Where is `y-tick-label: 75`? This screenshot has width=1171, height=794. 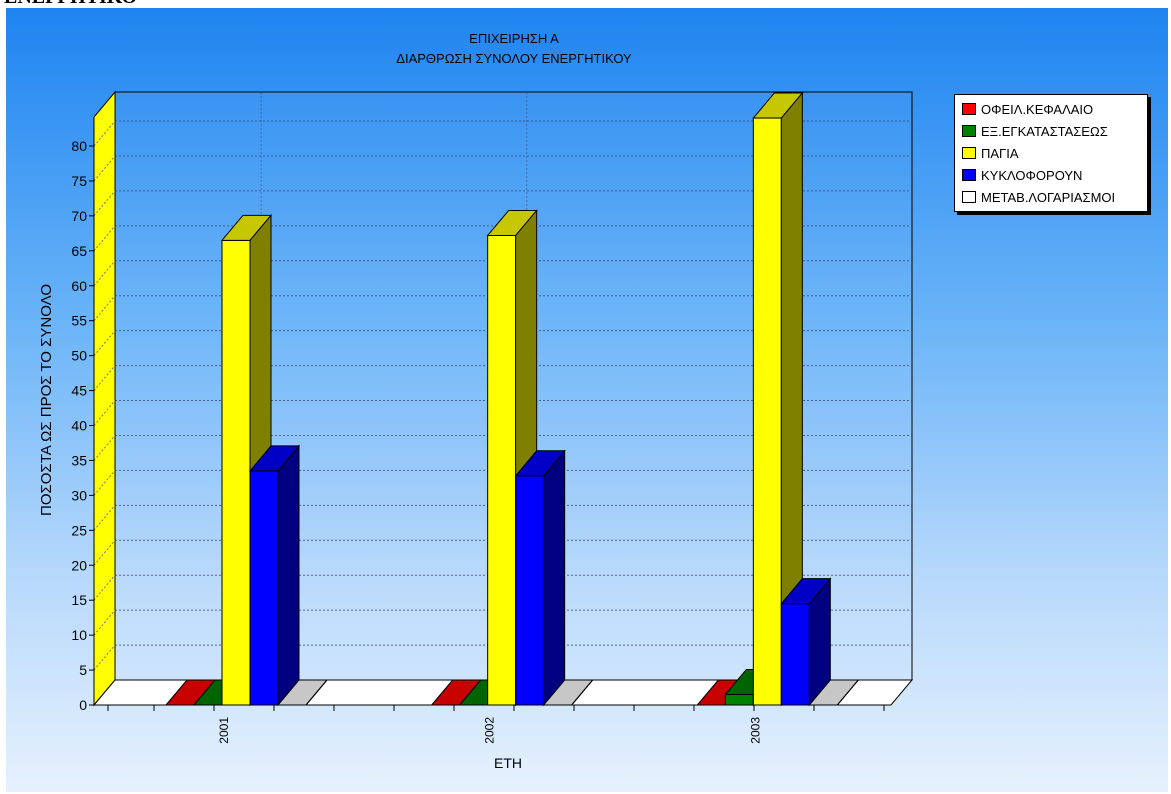
y-tick-label: 75 is located at coordinates (79, 181).